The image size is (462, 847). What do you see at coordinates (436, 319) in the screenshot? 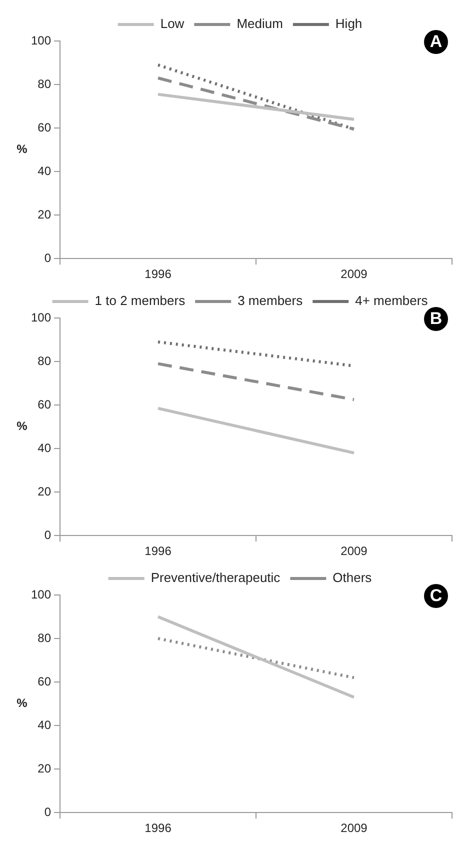
I see `annotation: B` at bounding box center [436, 319].